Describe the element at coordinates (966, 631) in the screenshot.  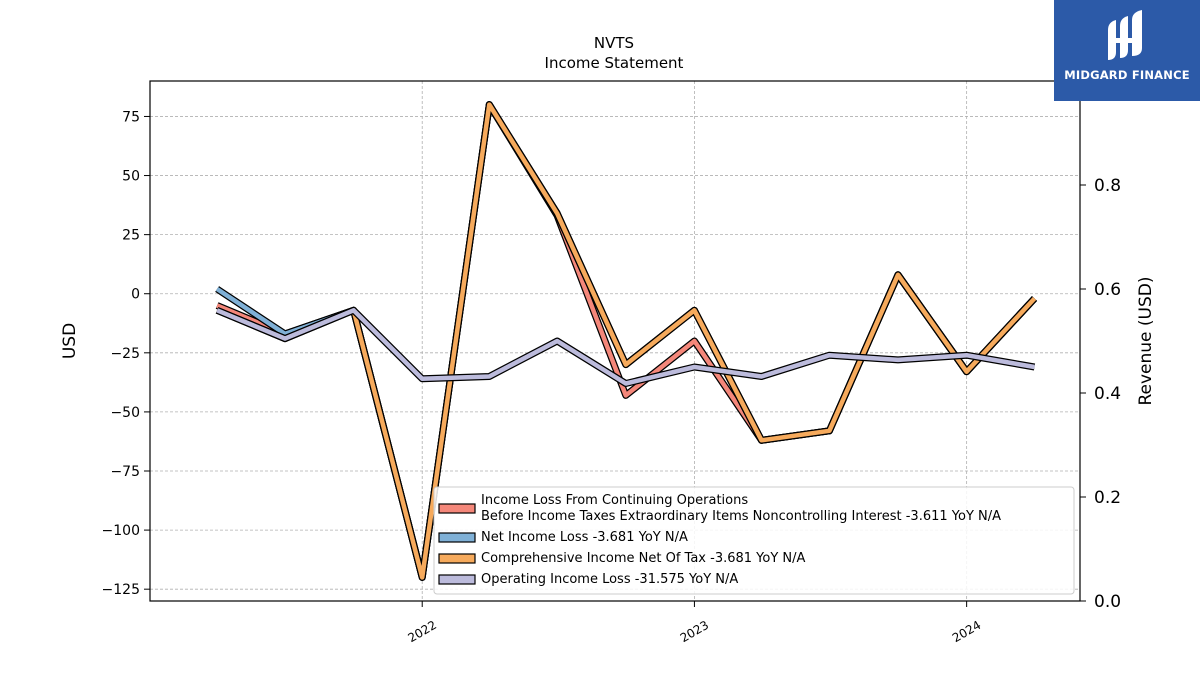
I see `x-tick-label: 2024` at that location.